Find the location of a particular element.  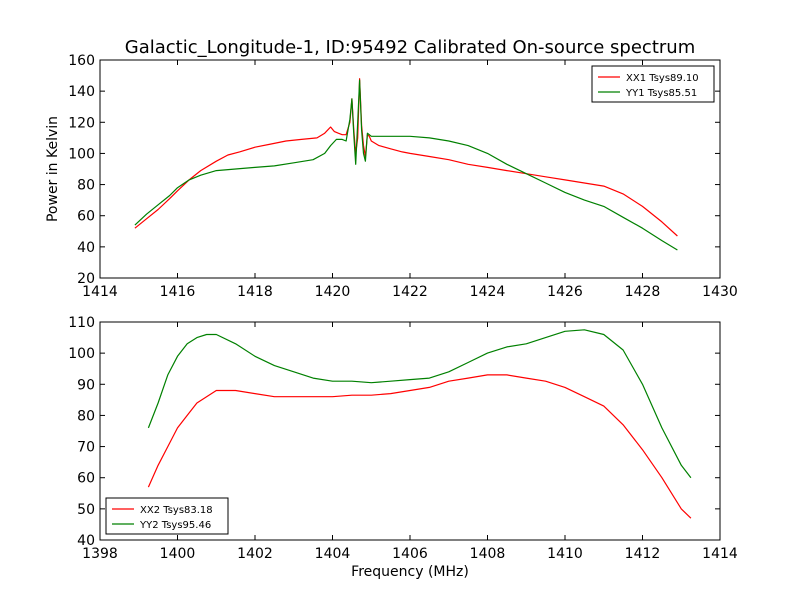

top-x-tick-label: 1426 is located at coordinates (565, 292).